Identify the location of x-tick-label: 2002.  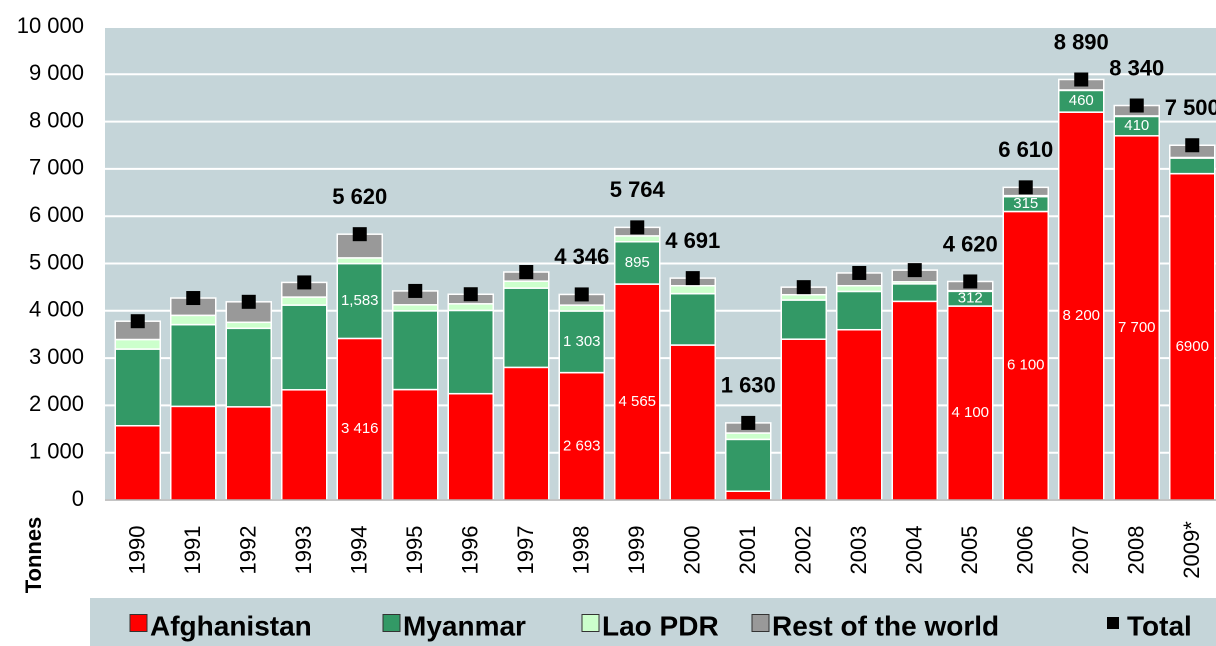
(803, 550).